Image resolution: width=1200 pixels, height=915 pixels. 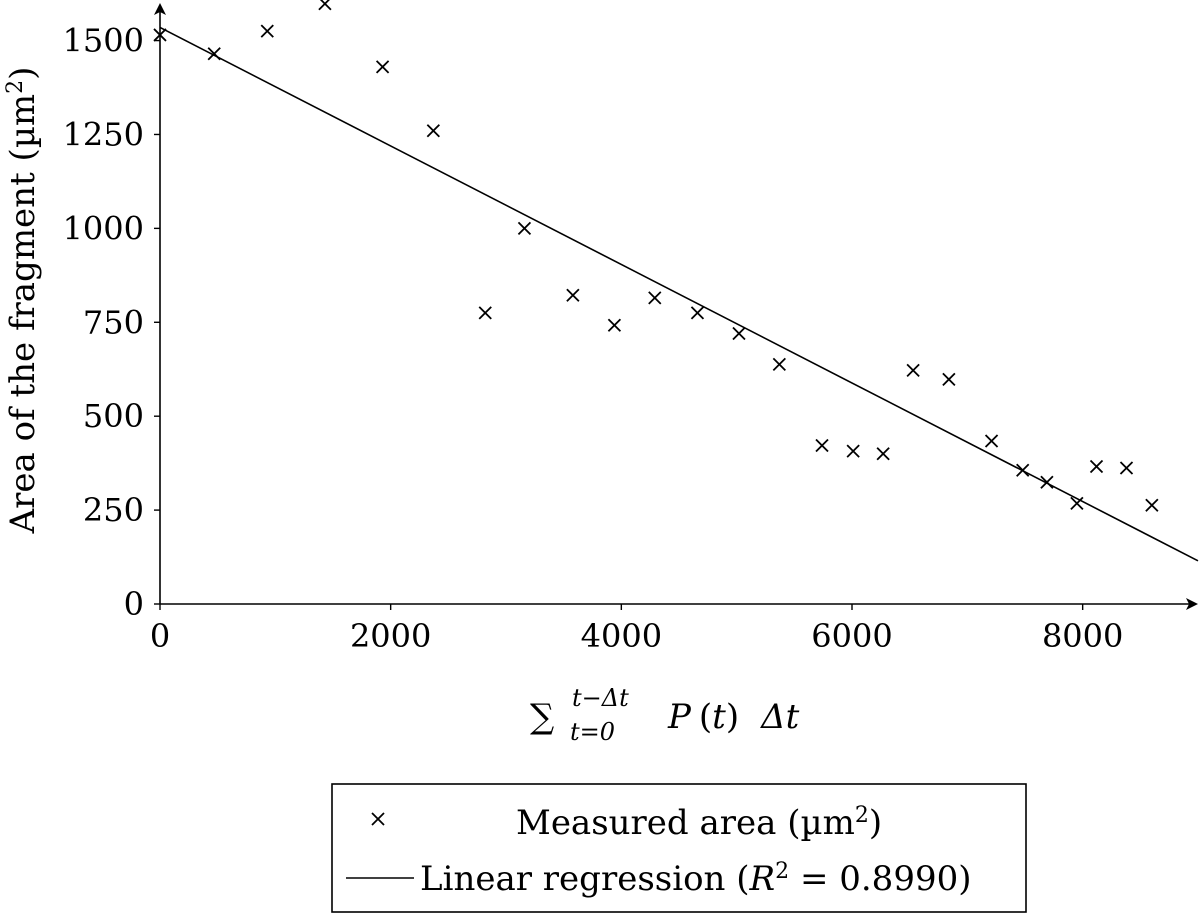 I want to click on y-axis-title-close: ), so click(x=23, y=73).